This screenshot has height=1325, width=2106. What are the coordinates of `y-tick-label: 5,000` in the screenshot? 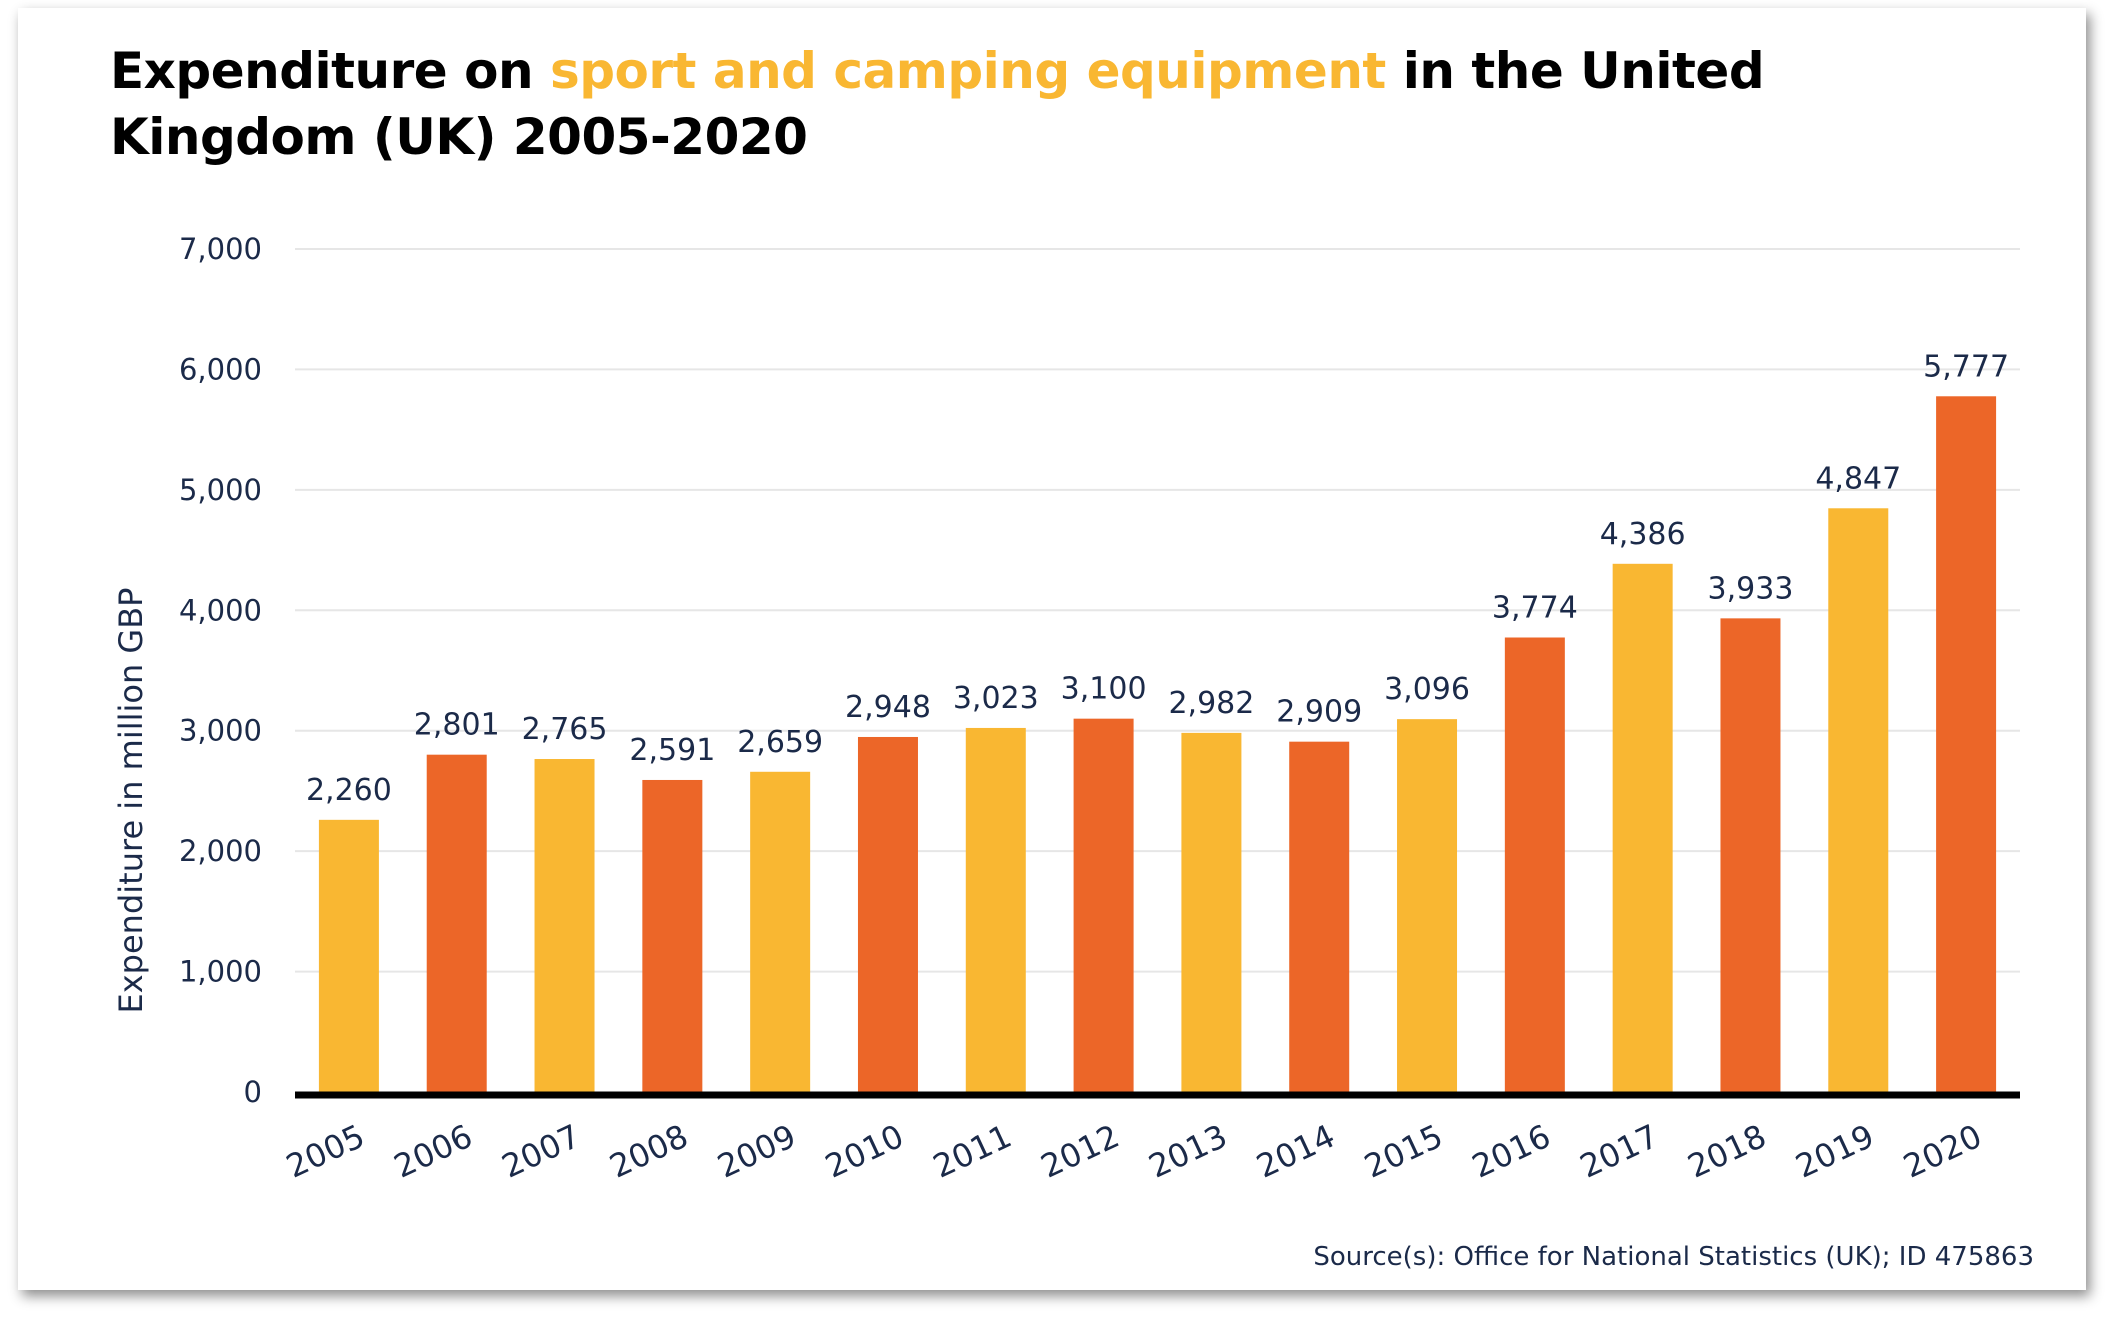 It's located at (220, 490).